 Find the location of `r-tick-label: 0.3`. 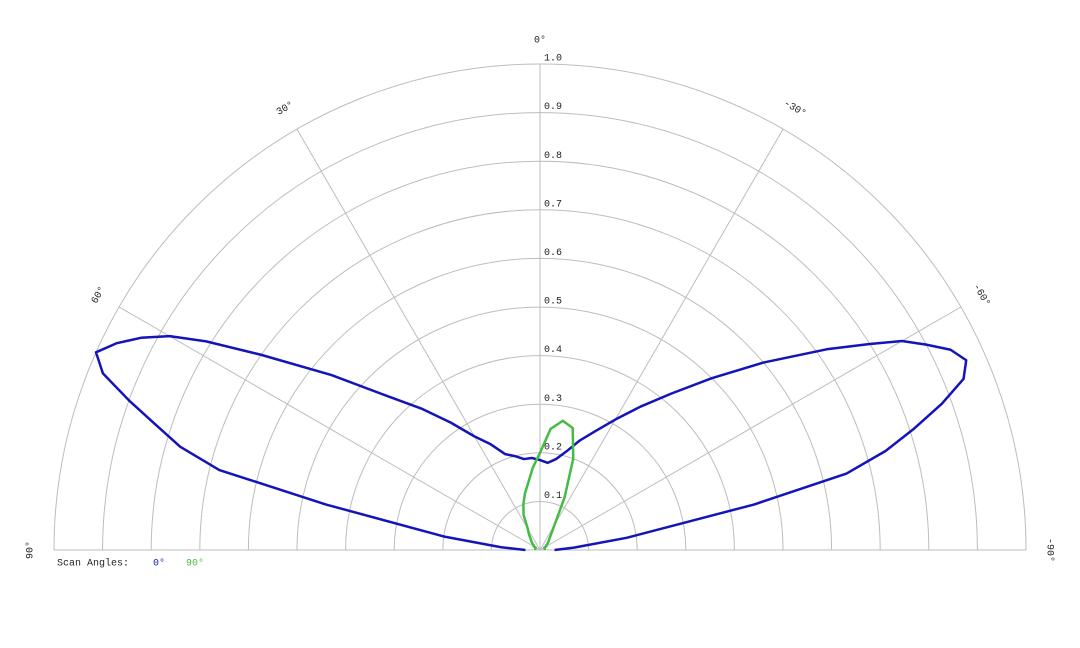

r-tick-label: 0.3 is located at coordinates (553, 399).